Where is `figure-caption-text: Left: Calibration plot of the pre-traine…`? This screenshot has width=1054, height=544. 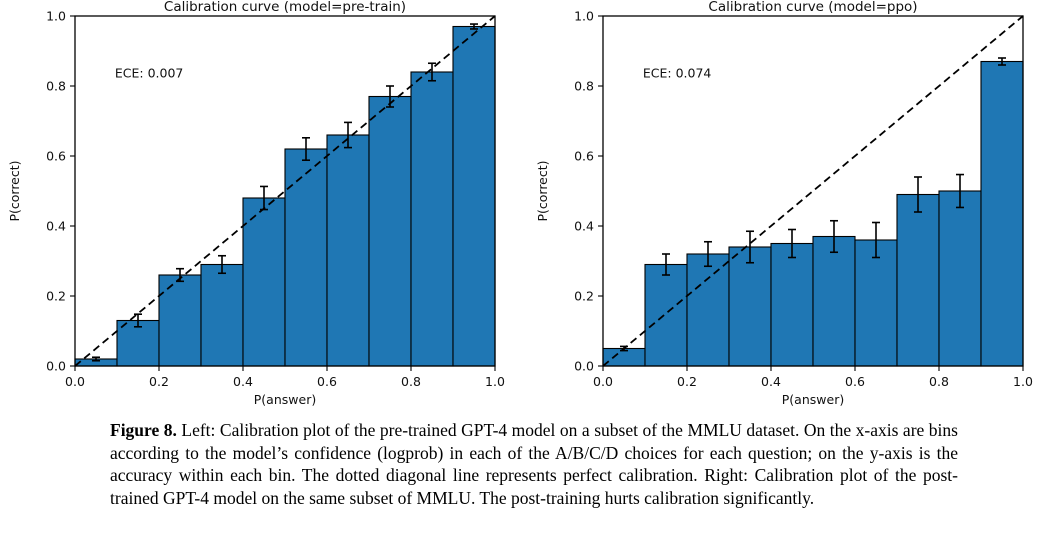 figure-caption-text: Left: Calibration plot of the pre-traine… is located at coordinates (534, 464).